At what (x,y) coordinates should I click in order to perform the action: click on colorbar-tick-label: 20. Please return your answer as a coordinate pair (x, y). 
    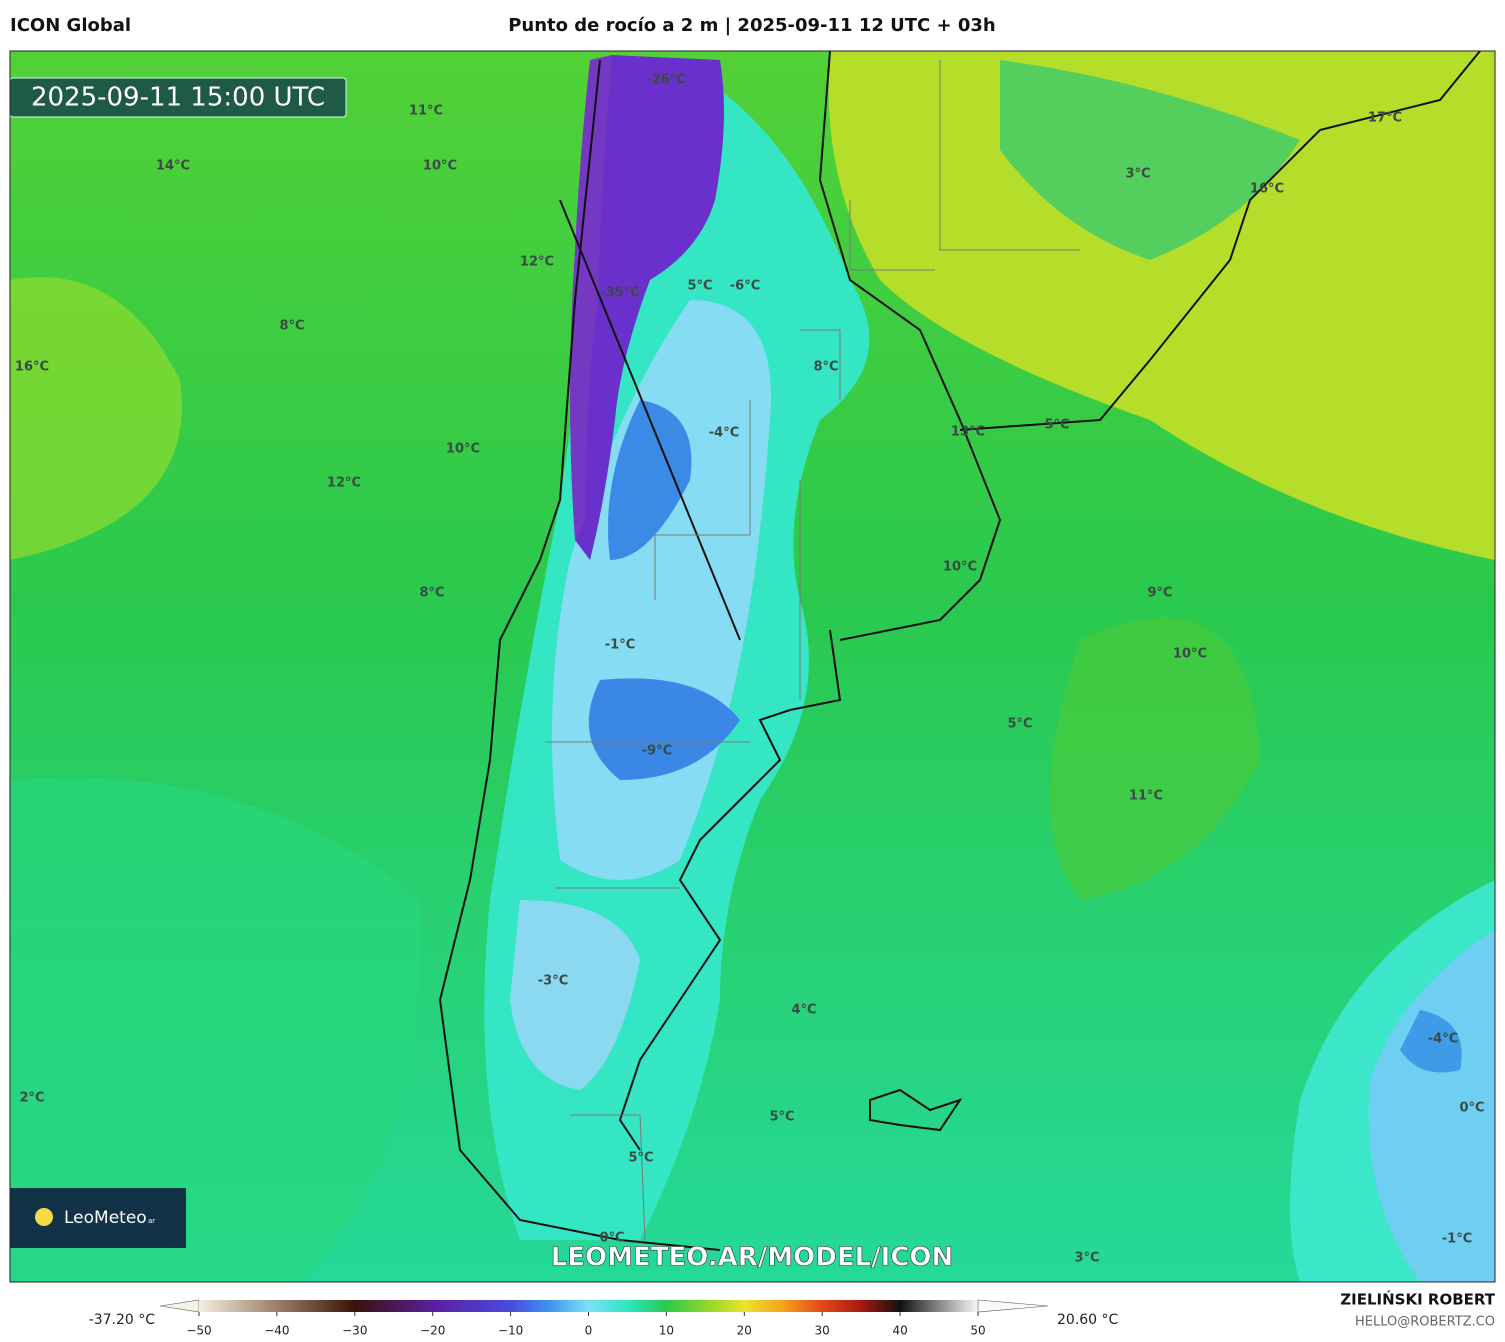
    Looking at the image, I should click on (744, 1331).